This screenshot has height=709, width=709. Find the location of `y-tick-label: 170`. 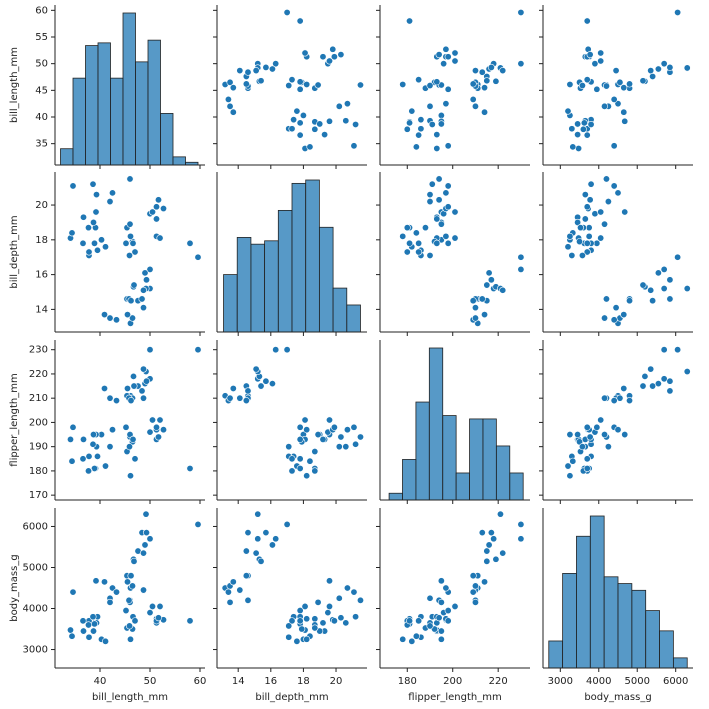

y-tick-label: 170 is located at coordinates (38, 495).